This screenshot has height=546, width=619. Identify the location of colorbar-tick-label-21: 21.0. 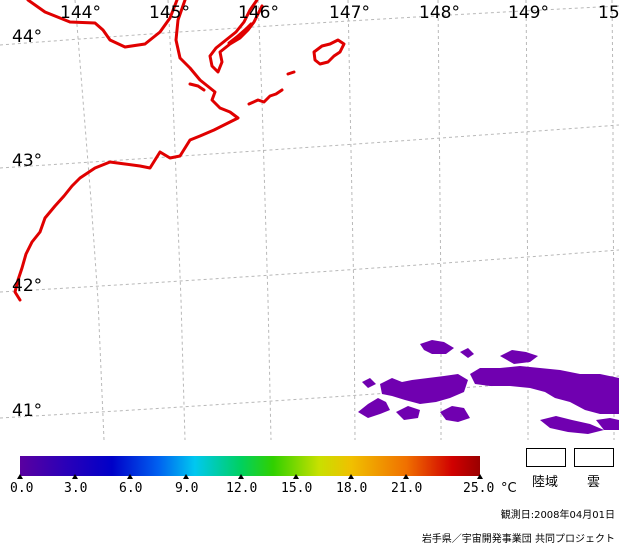
(407, 488).